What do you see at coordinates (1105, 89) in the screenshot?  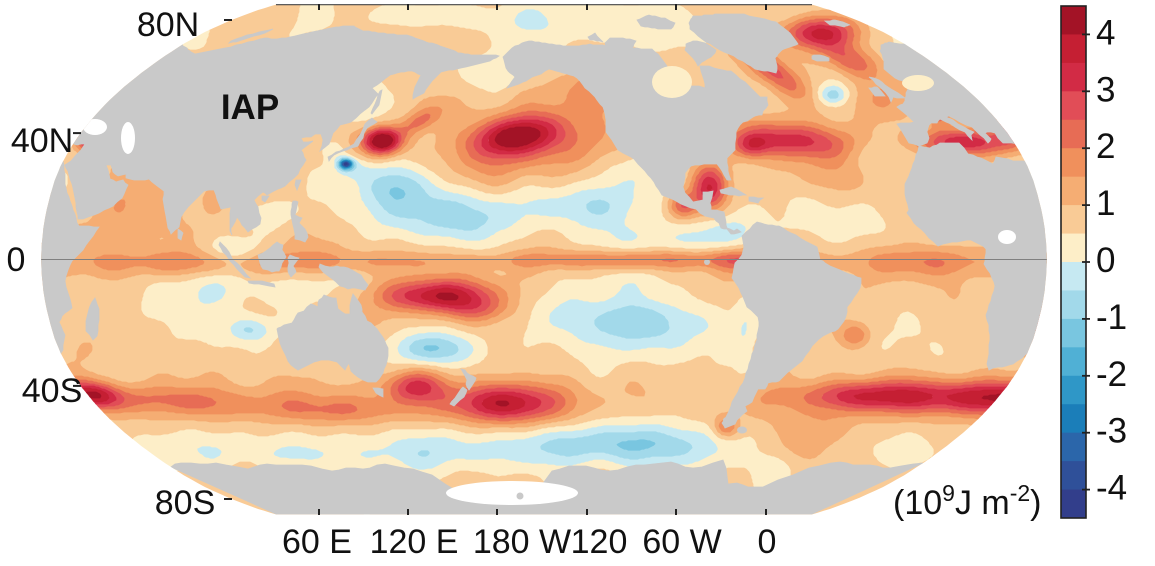 I see `svg-text: 3` at bounding box center [1105, 89].